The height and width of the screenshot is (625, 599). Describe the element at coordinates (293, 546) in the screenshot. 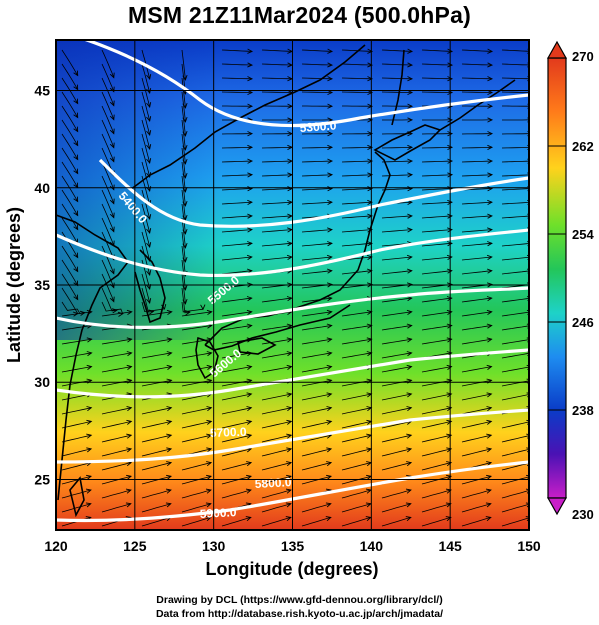

I see `x-tick-label: 135` at that location.